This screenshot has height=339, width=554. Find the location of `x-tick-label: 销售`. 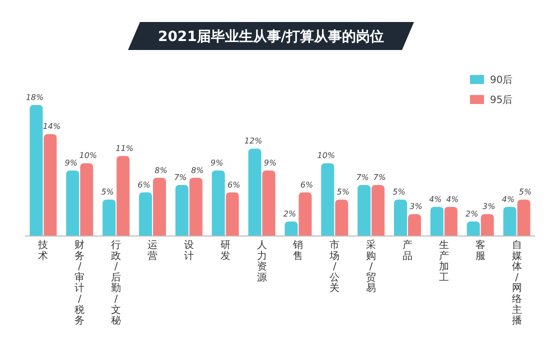

x-tick-label: 销售 is located at coordinates (298, 251).